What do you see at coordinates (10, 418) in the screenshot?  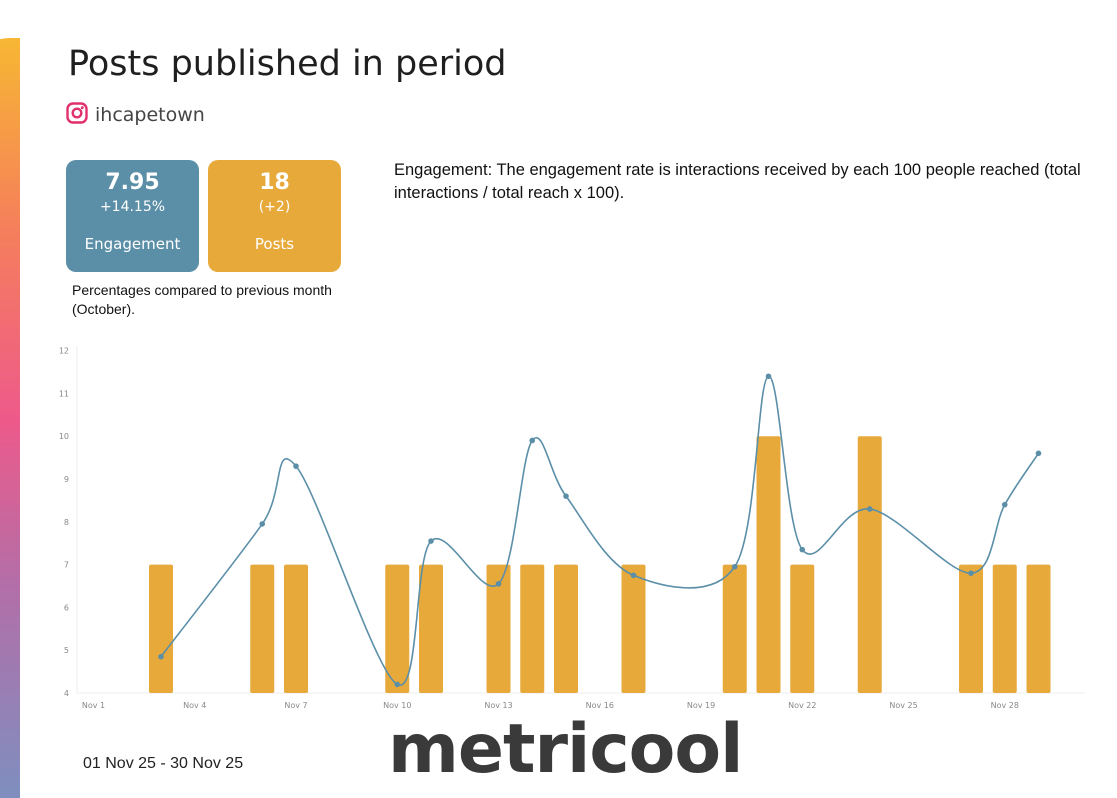 I see `side-accent-bar` at bounding box center [10, 418].